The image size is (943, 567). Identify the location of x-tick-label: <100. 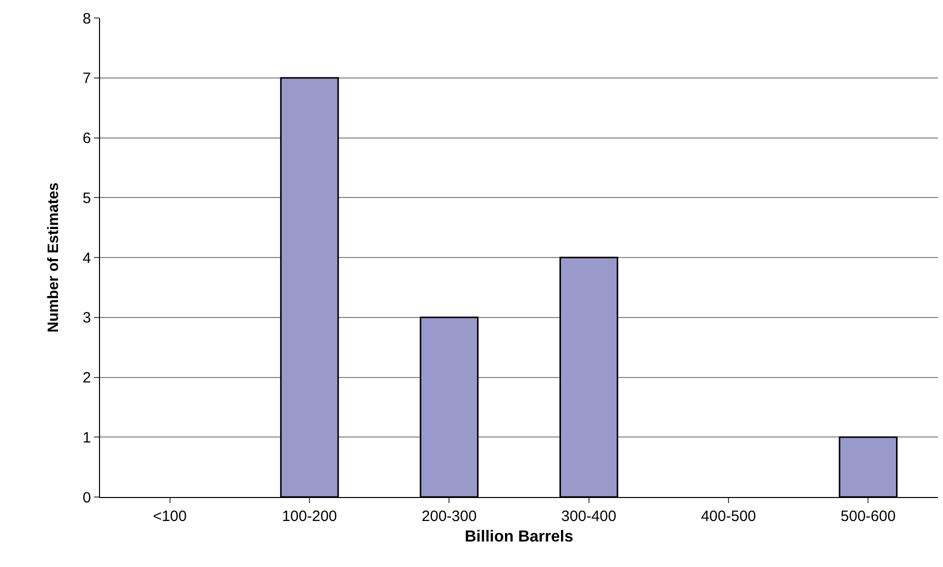
(169, 516).